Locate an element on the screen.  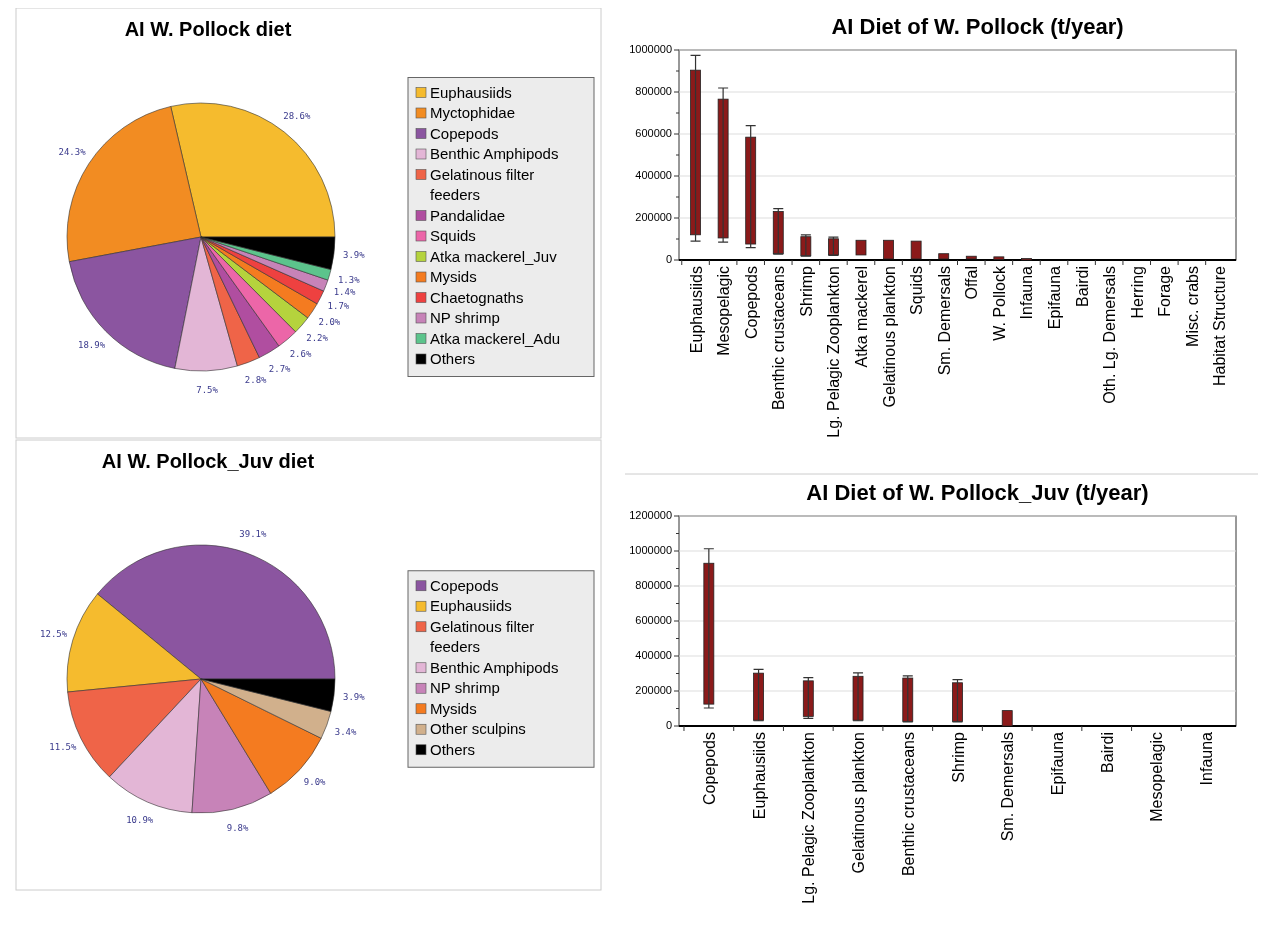
data-label: 11.5% is located at coordinates (63, 746).